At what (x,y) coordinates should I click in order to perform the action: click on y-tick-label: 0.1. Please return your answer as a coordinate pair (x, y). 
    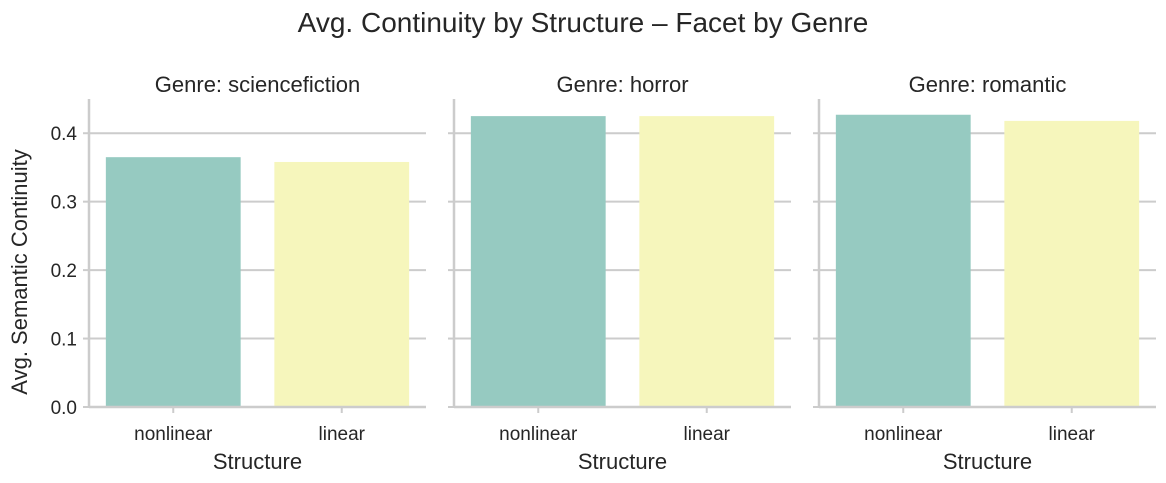
    Looking at the image, I should click on (64, 340).